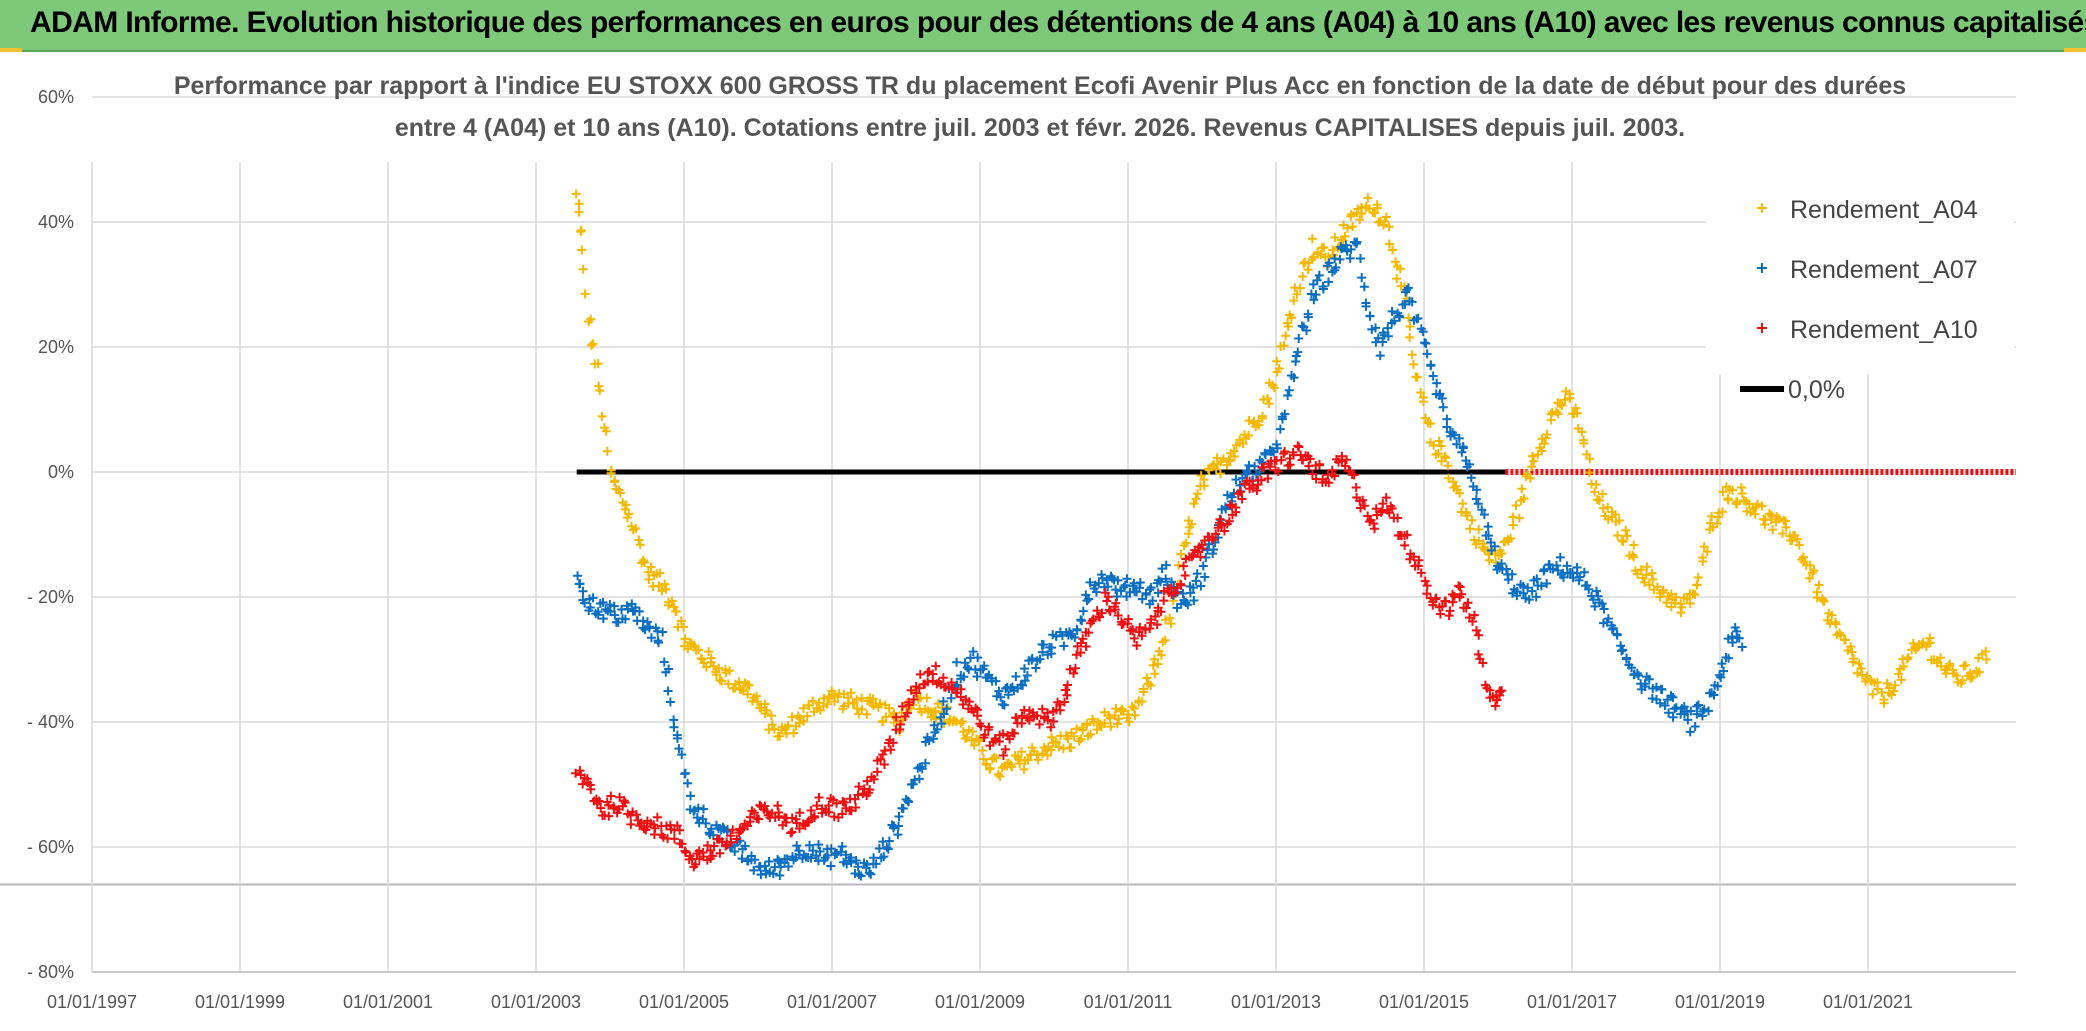  I want to click on legend-label-a10: Rendement_A10, so click(1884, 330).